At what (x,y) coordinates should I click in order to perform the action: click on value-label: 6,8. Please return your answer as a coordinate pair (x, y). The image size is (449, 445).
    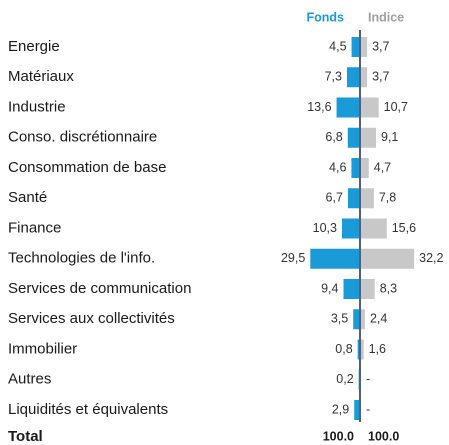
    Looking at the image, I should click on (333, 137).